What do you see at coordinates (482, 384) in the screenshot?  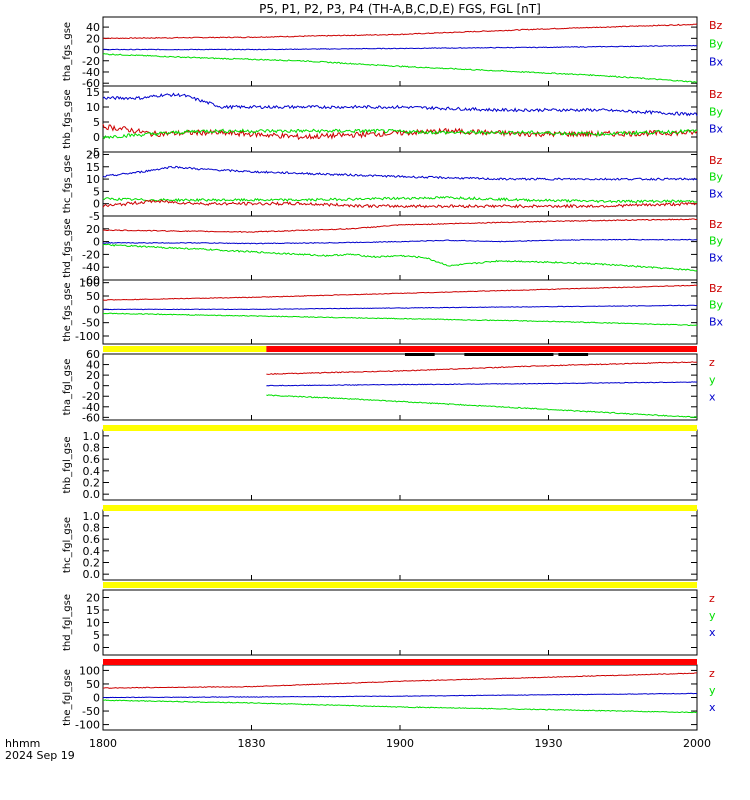 I see `series-line-y` at bounding box center [482, 384].